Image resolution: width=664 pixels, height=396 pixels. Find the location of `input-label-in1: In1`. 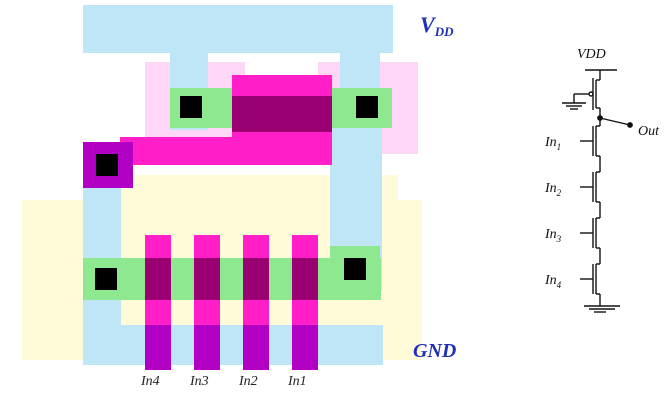

input-label-in1: In1 is located at coordinates (297, 381).